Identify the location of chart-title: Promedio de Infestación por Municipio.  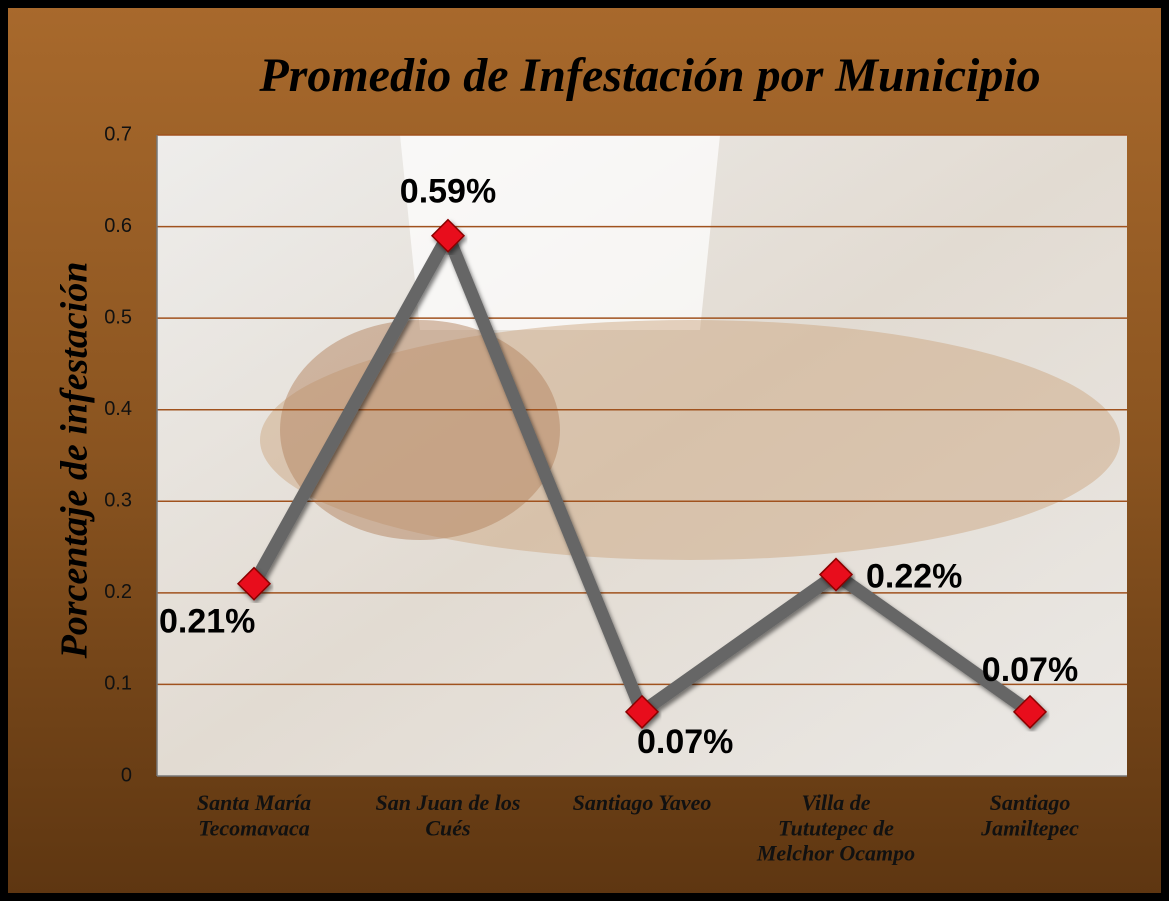
(649, 75).